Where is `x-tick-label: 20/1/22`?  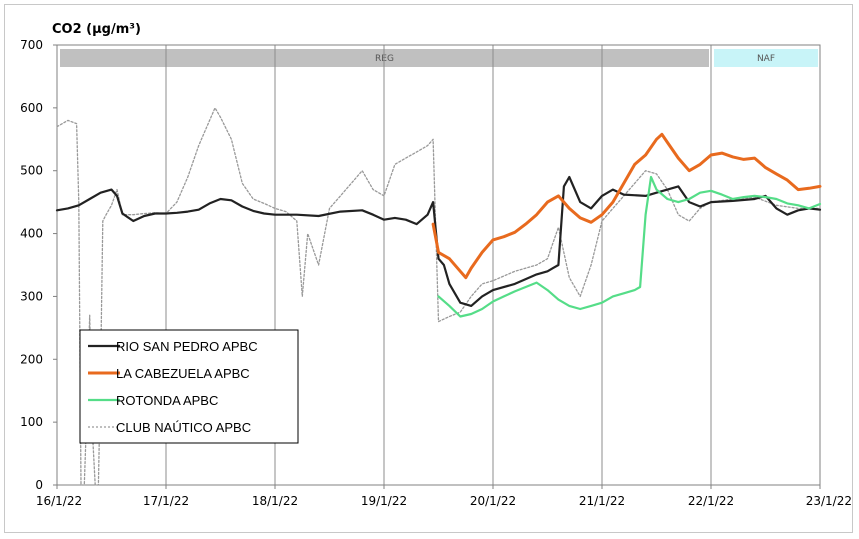 x-tick-label: 20/1/22 is located at coordinates (493, 501).